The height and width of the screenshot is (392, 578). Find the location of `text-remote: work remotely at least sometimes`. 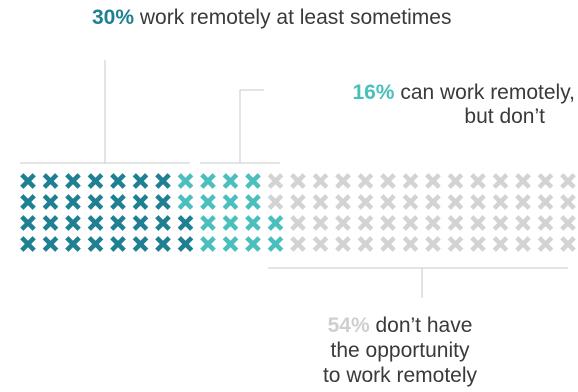

text-remote: work remotely at least sometimes is located at coordinates (295, 17).